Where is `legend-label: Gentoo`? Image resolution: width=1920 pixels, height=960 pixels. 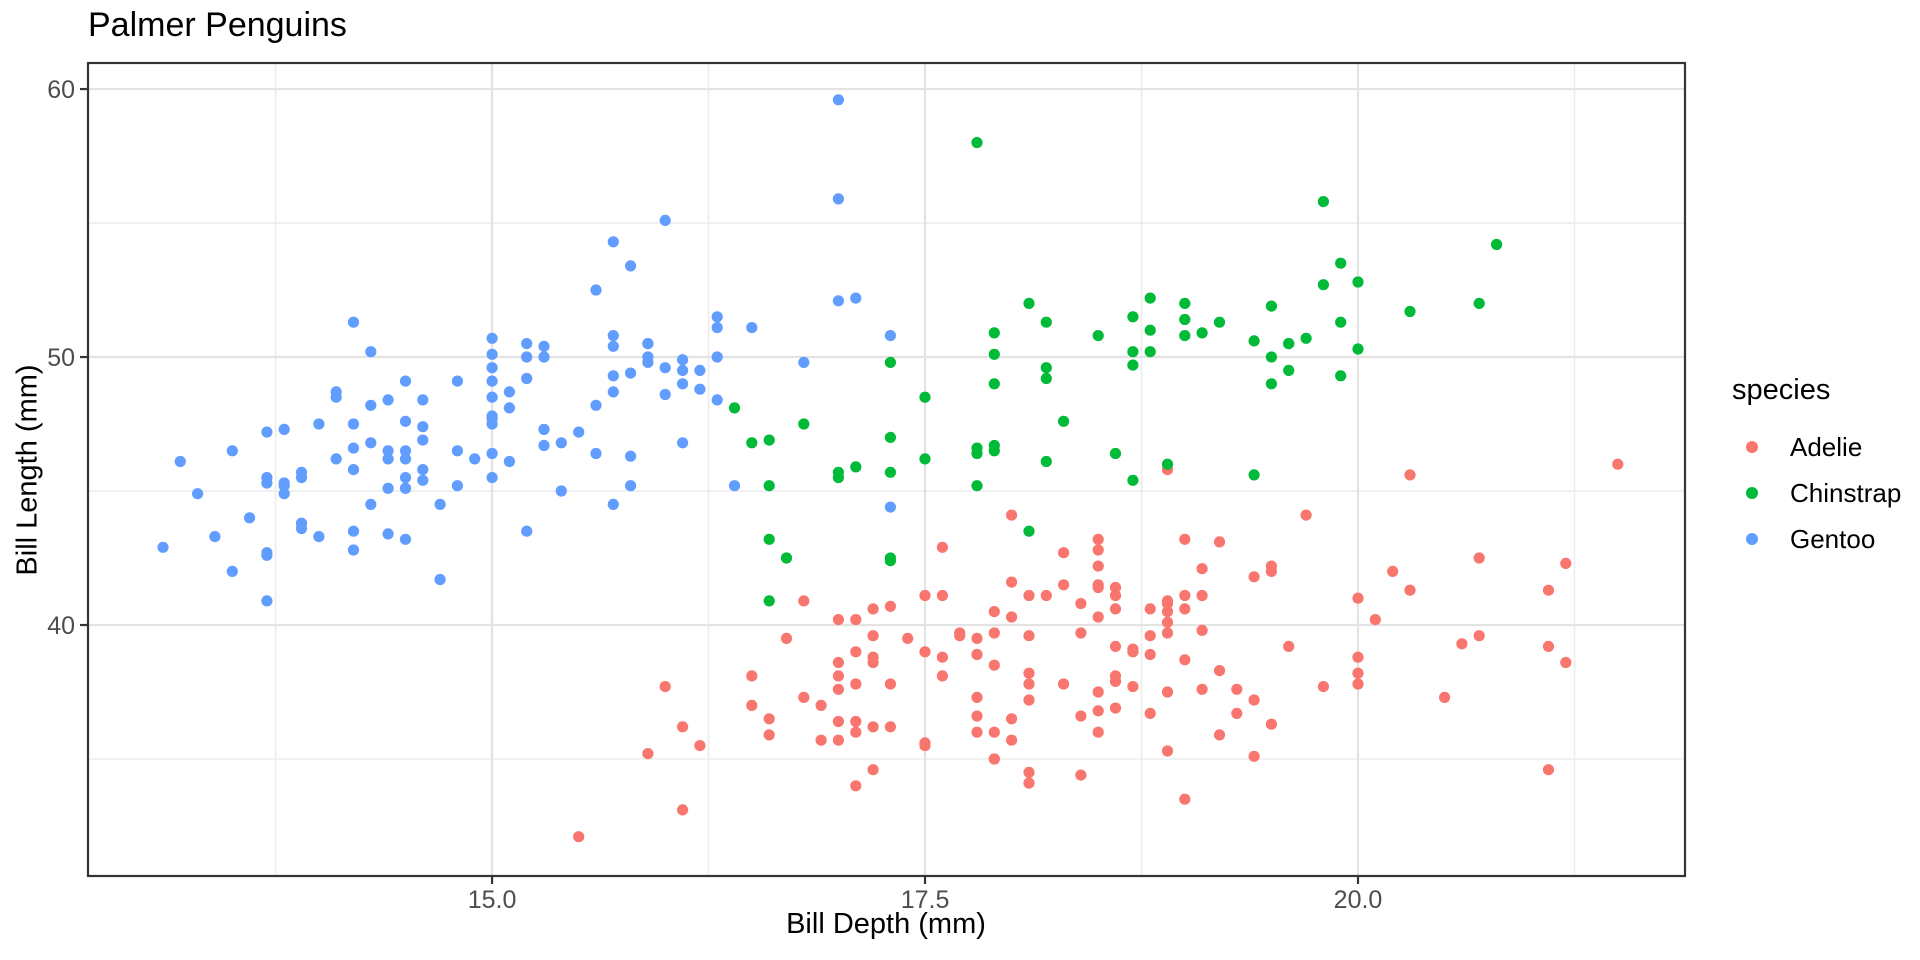 legend-label: Gentoo is located at coordinates (1833, 538).